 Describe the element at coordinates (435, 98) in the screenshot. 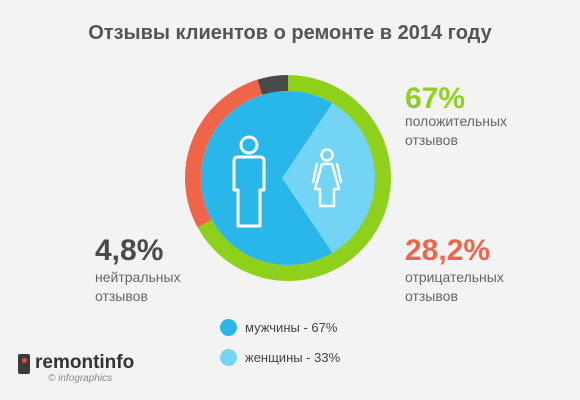

I see `positive-percent: 67%` at that location.